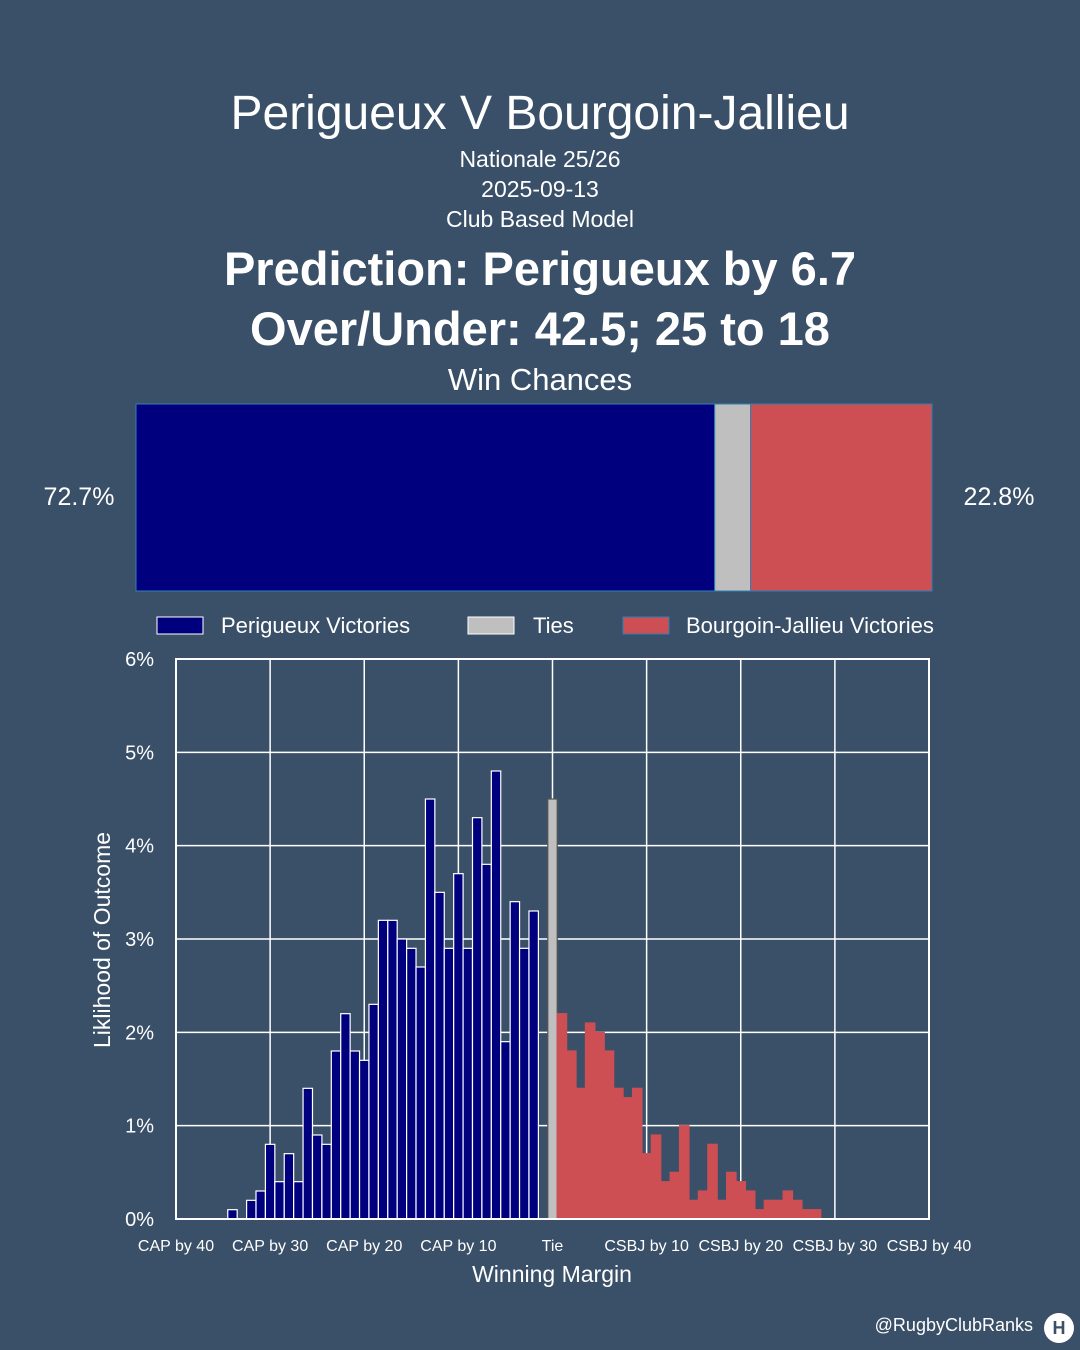 This screenshot has height=1350, width=1080. What do you see at coordinates (491, 625) in the screenshot?
I see `legend-swatch-tie` at bounding box center [491, 625].